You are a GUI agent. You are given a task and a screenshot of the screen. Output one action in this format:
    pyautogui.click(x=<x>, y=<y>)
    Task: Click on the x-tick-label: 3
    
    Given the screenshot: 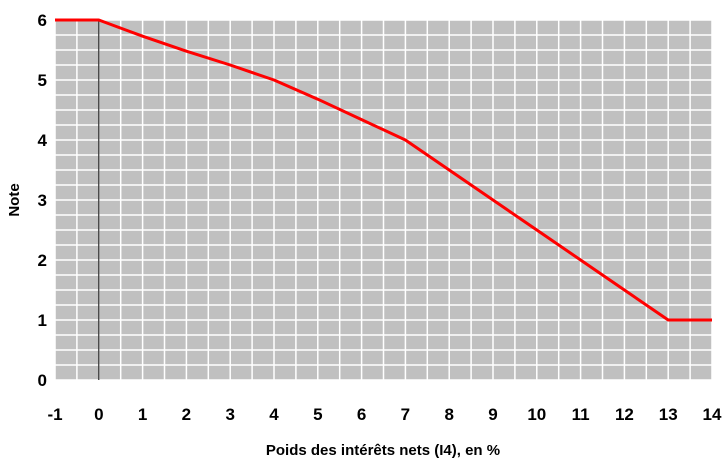 What is the action you would take?
    pyautogui.click(x=229, y=414)
    